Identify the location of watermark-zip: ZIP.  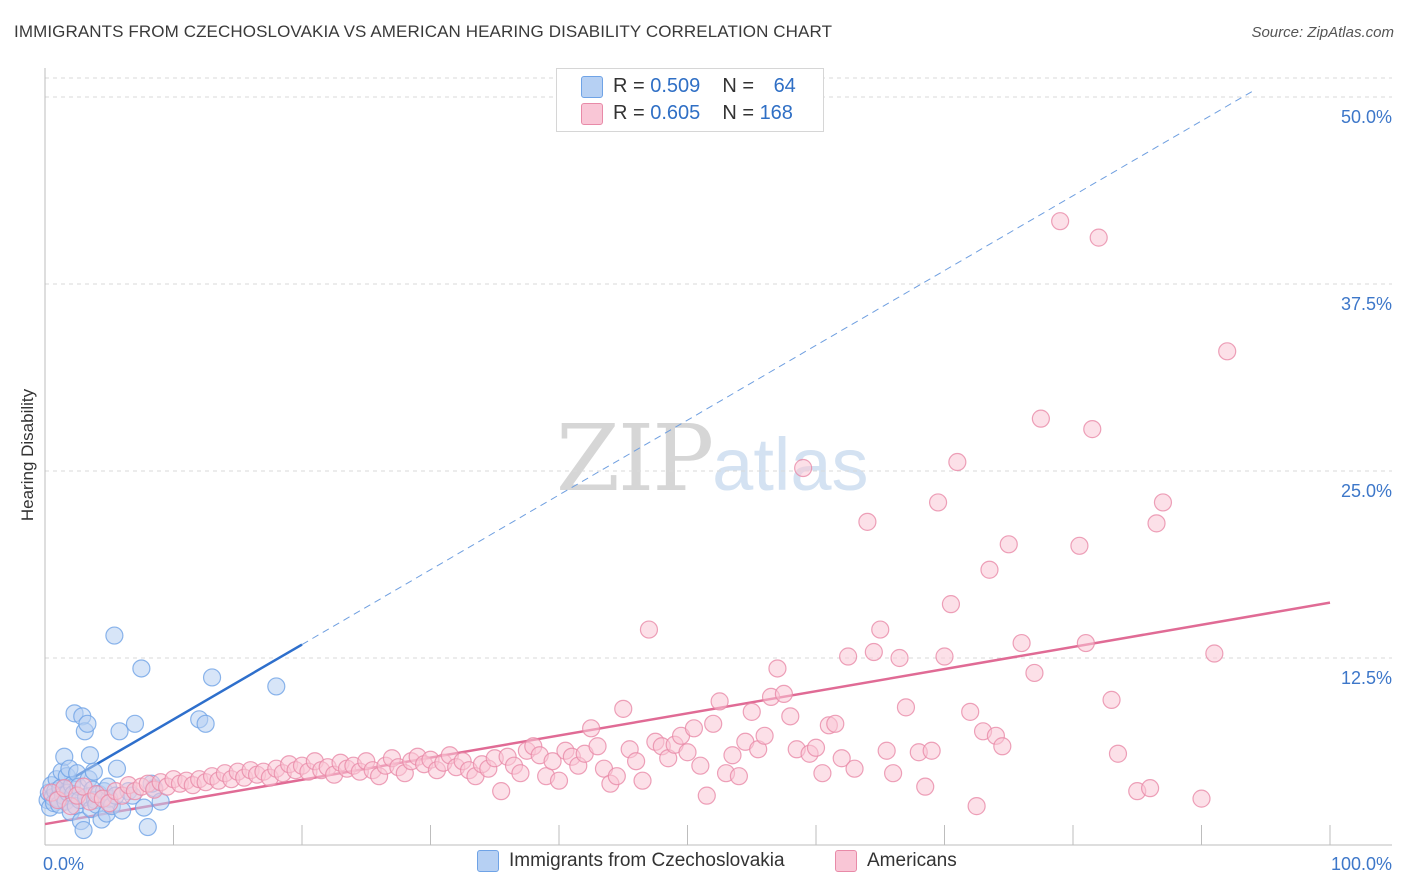
(635, 458).